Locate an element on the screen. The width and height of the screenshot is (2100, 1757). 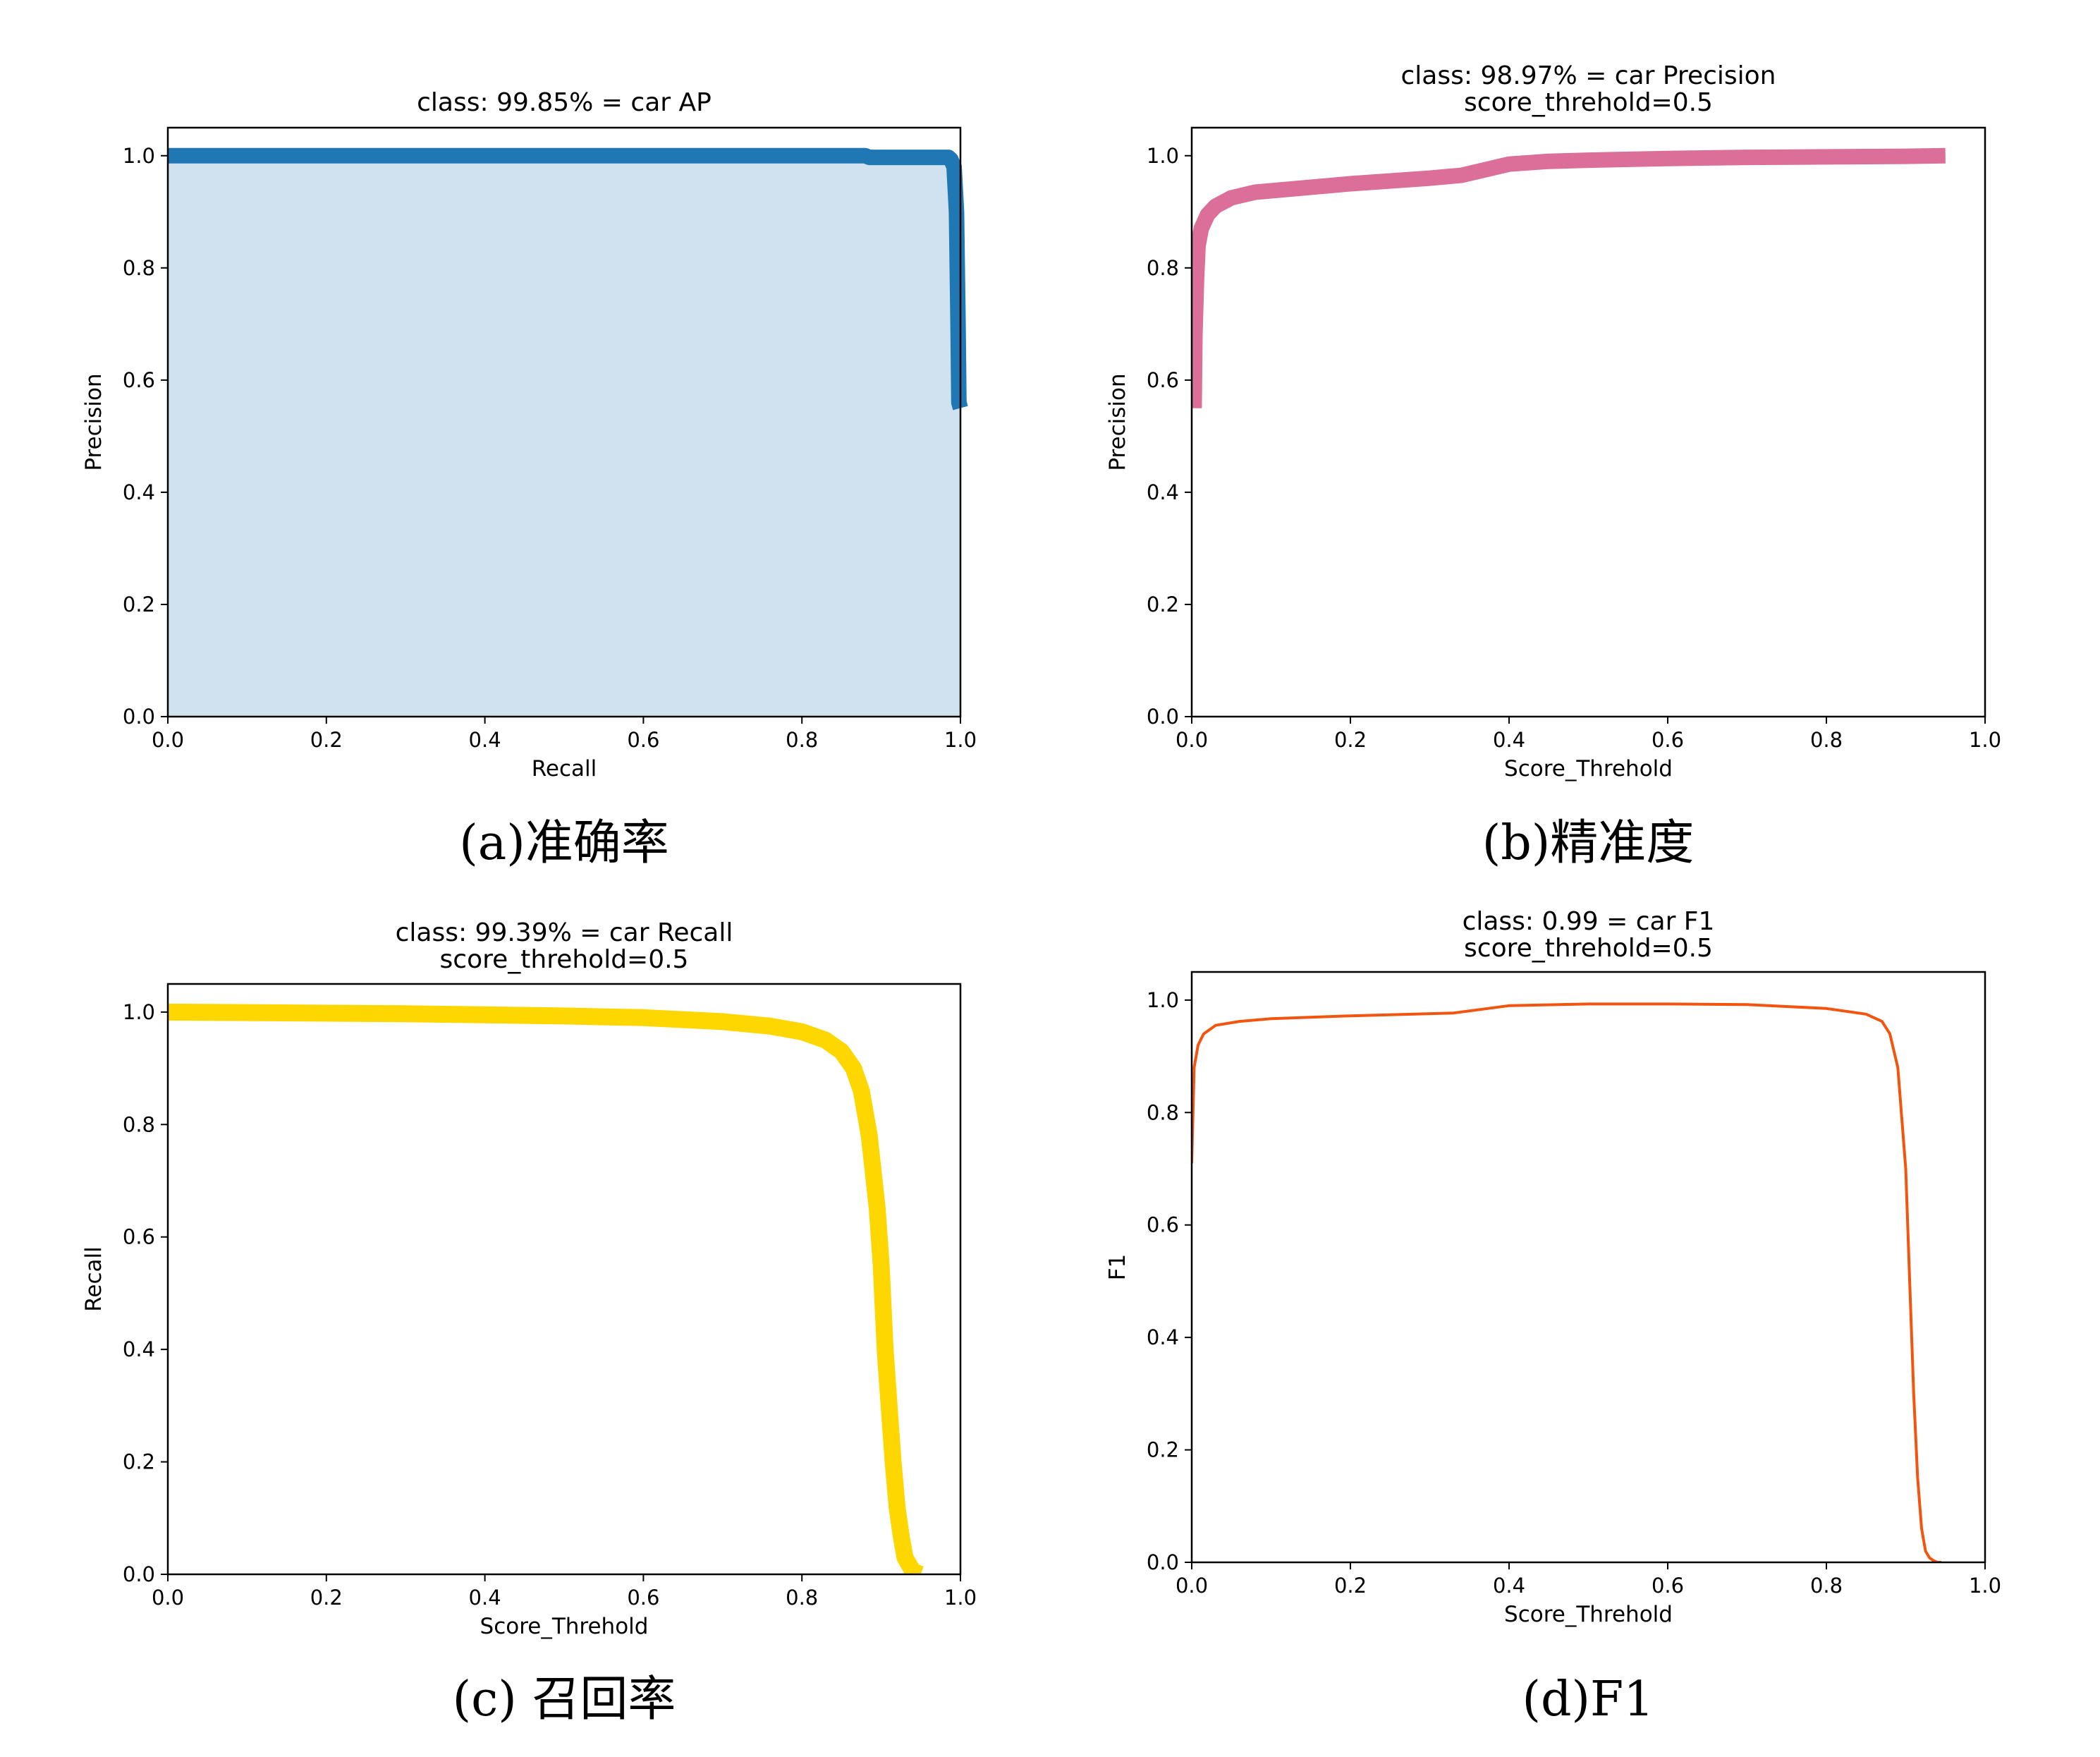
panel-caption: (b)精准度 is located at coordinates (1588, 843).